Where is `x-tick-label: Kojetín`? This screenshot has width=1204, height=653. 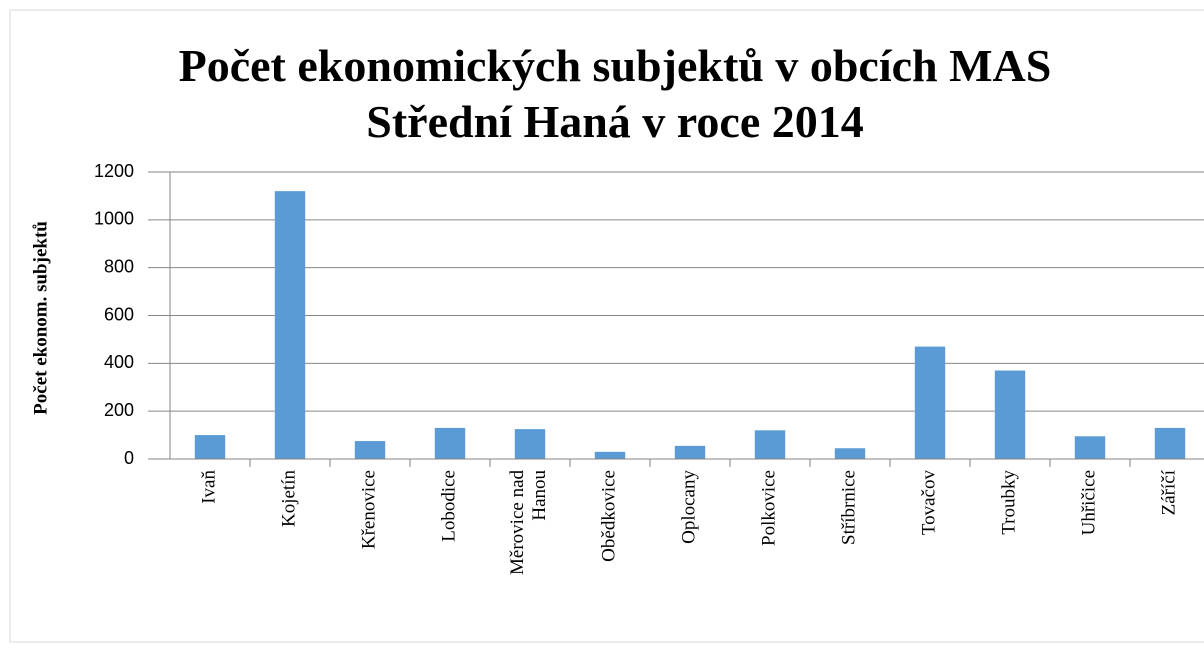 x-tick-label: Kojetín is located at coordinates (288, 498).